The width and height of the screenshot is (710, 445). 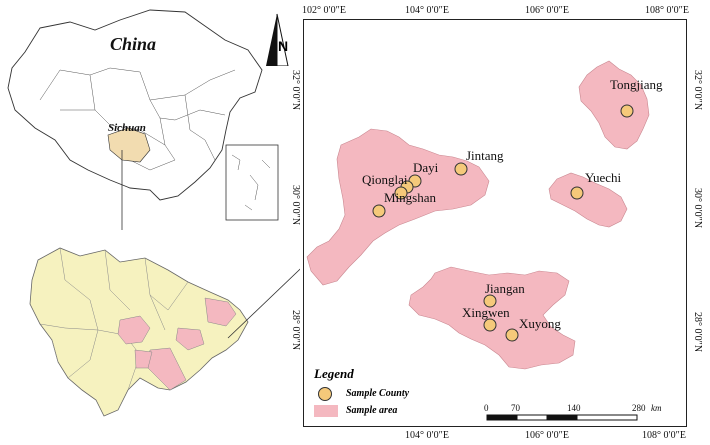 I want to click on scale-unit: km, so click(x=656, y=408).